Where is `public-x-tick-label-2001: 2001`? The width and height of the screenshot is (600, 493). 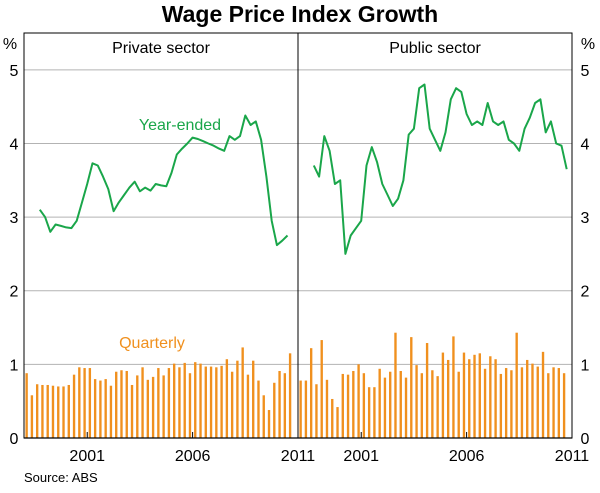 public-x-tick-label-2001: 2001 is located at coordinates (361, 456).